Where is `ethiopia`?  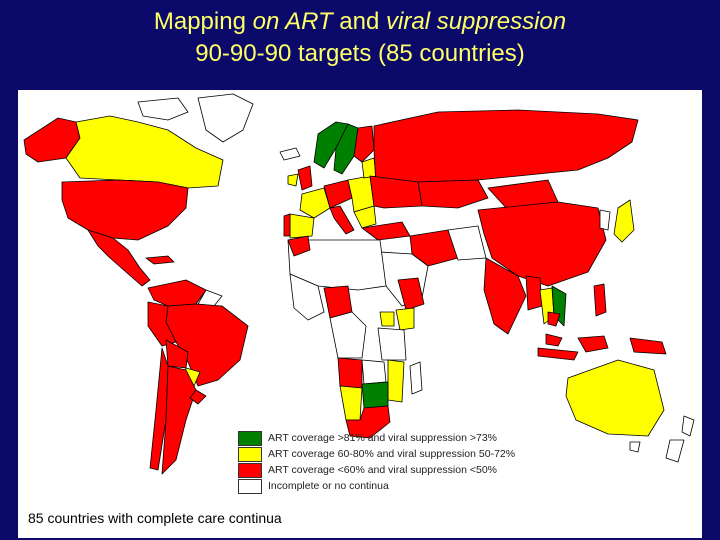 ethiopia is located at coordinates (411, 294).